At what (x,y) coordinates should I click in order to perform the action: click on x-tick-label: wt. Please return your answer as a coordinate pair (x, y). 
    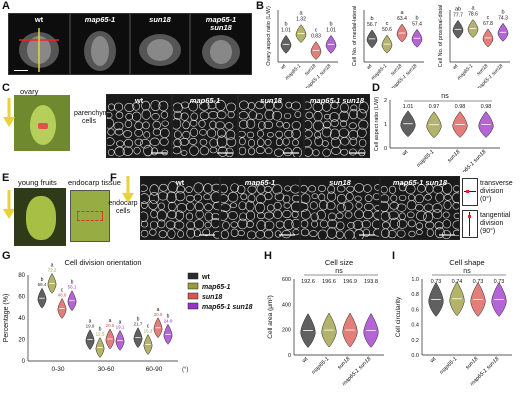
    Looking at the image, I should click on (405, 153).